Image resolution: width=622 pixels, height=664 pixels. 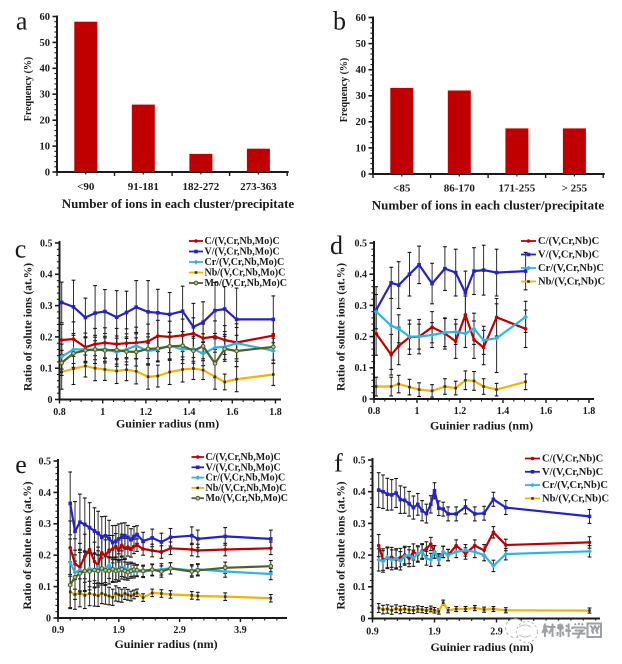 What do you see at coordinates (258, 187) in the screenshot?
I see `svg-text: 273-363` at bounding box center [258, 187].